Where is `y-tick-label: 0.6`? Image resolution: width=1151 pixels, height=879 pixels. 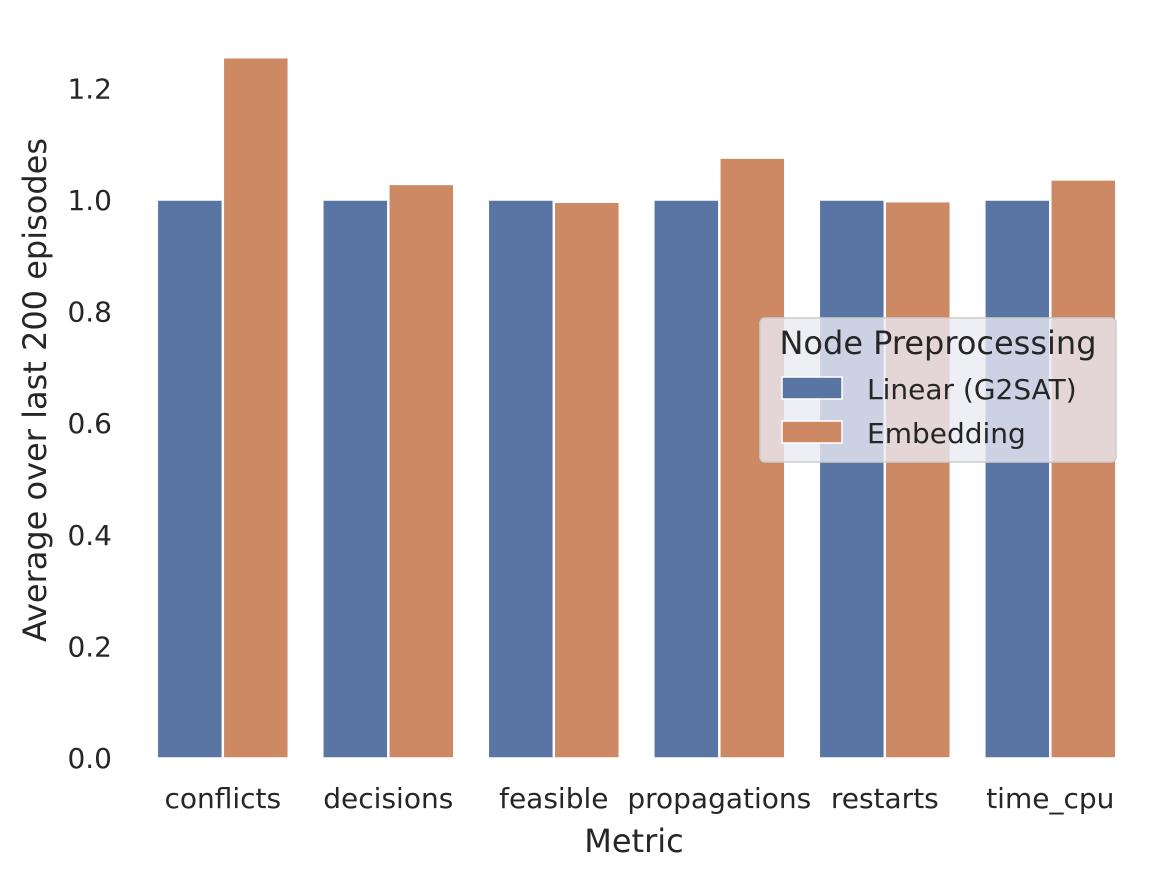
y-tick-label: 0.6 is located at coordinates (89, 423).